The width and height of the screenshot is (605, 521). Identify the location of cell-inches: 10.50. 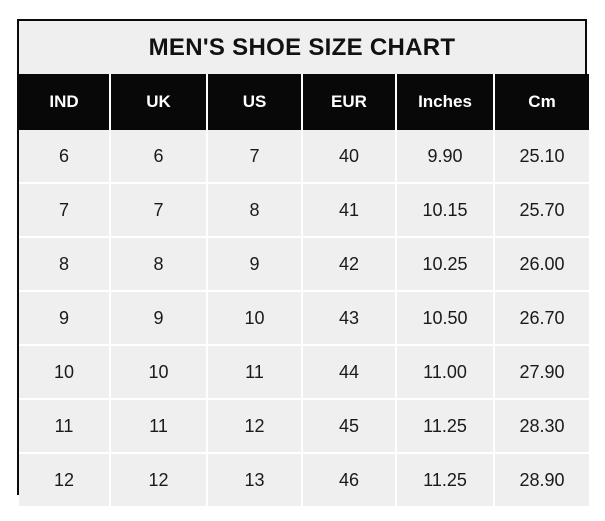
(445, 318).